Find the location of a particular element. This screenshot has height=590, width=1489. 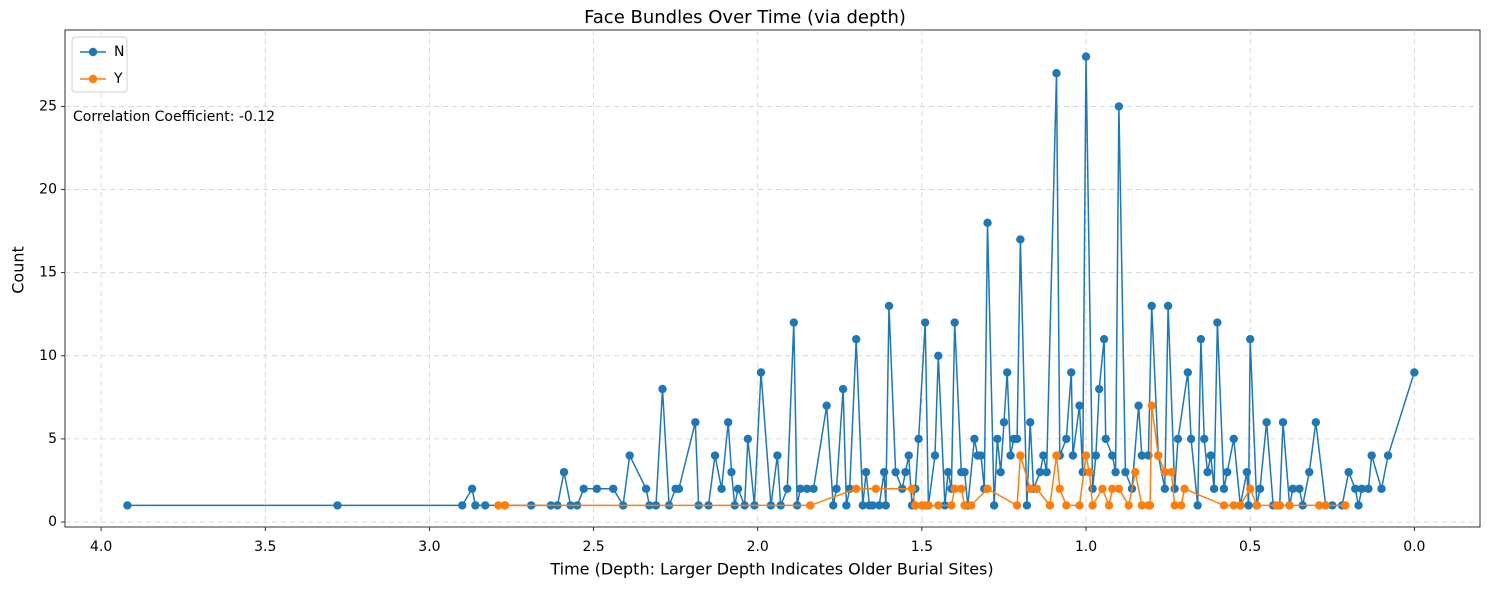

y-tick-label: 5 is located at coordinates (52, 439).